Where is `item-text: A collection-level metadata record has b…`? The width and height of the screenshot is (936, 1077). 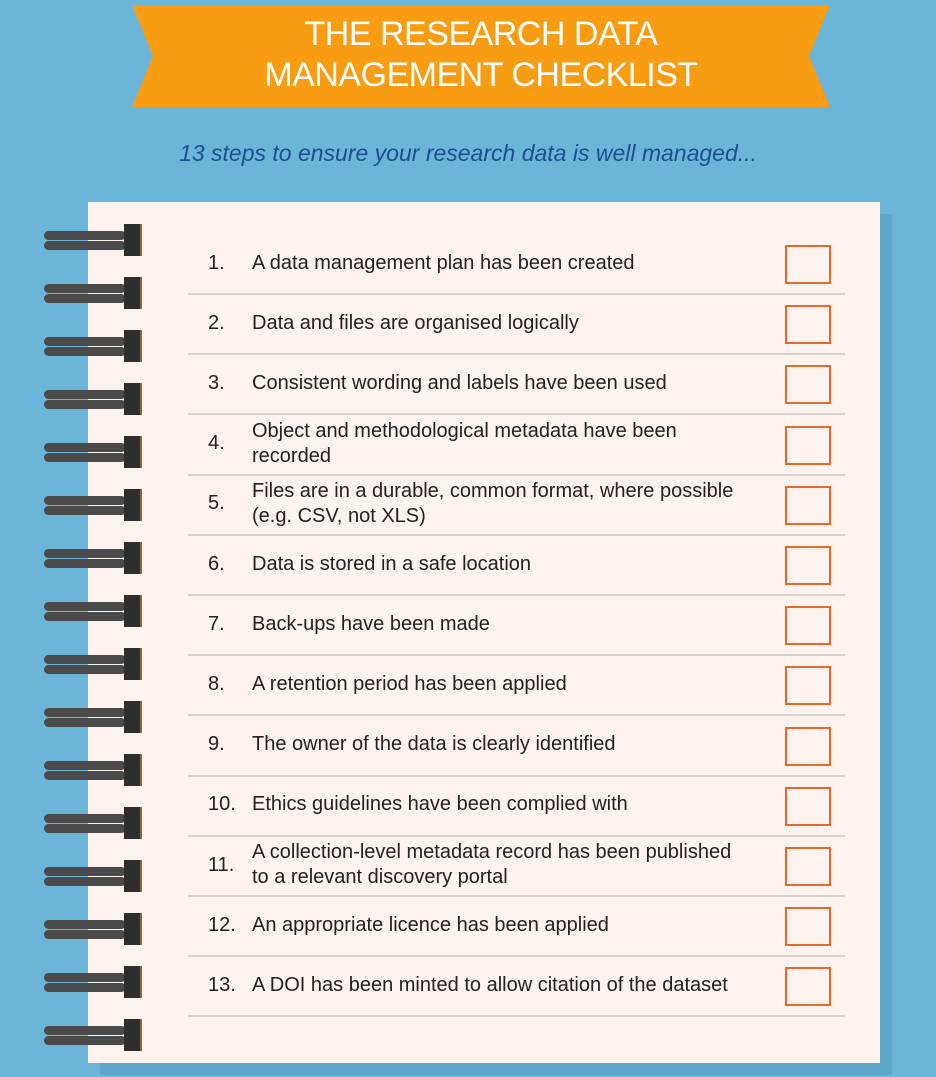
item-text: A collection-level metadata record has b… is located at coordinates (492, 864).